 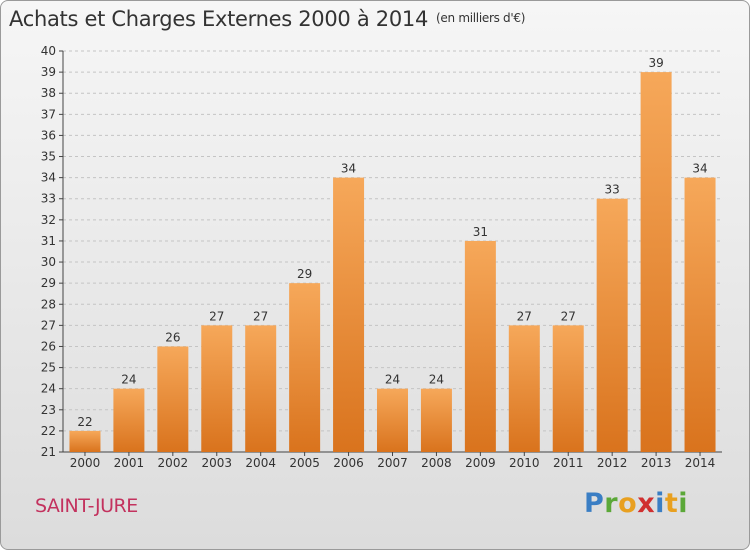 What do you see at coordinates (48, 157) in the screenshot?
I see `y-tick-label: 35` at bounding box center [48, 157].